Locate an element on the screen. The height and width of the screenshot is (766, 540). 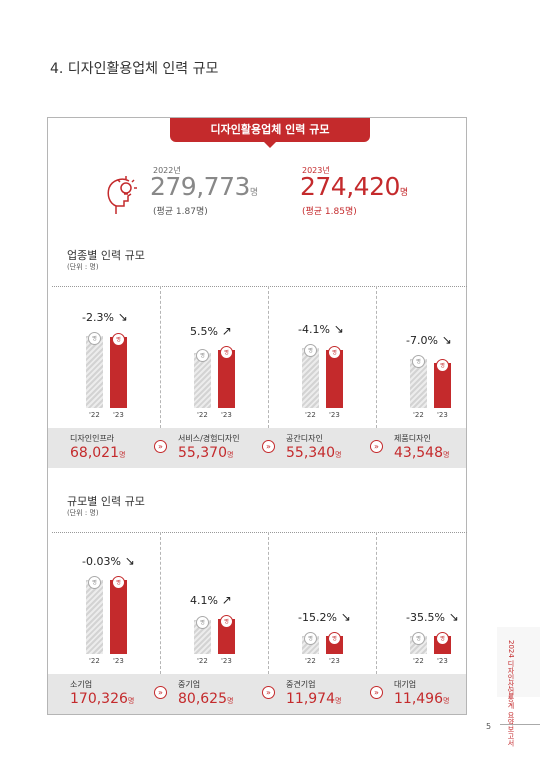
year-2023: 2023년 is located at coordinates (316, 170).